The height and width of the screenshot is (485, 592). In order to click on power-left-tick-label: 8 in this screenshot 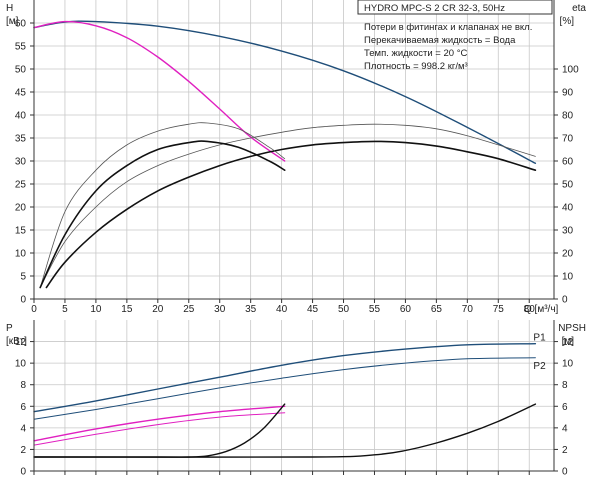, I will do `click(23, 385)`.